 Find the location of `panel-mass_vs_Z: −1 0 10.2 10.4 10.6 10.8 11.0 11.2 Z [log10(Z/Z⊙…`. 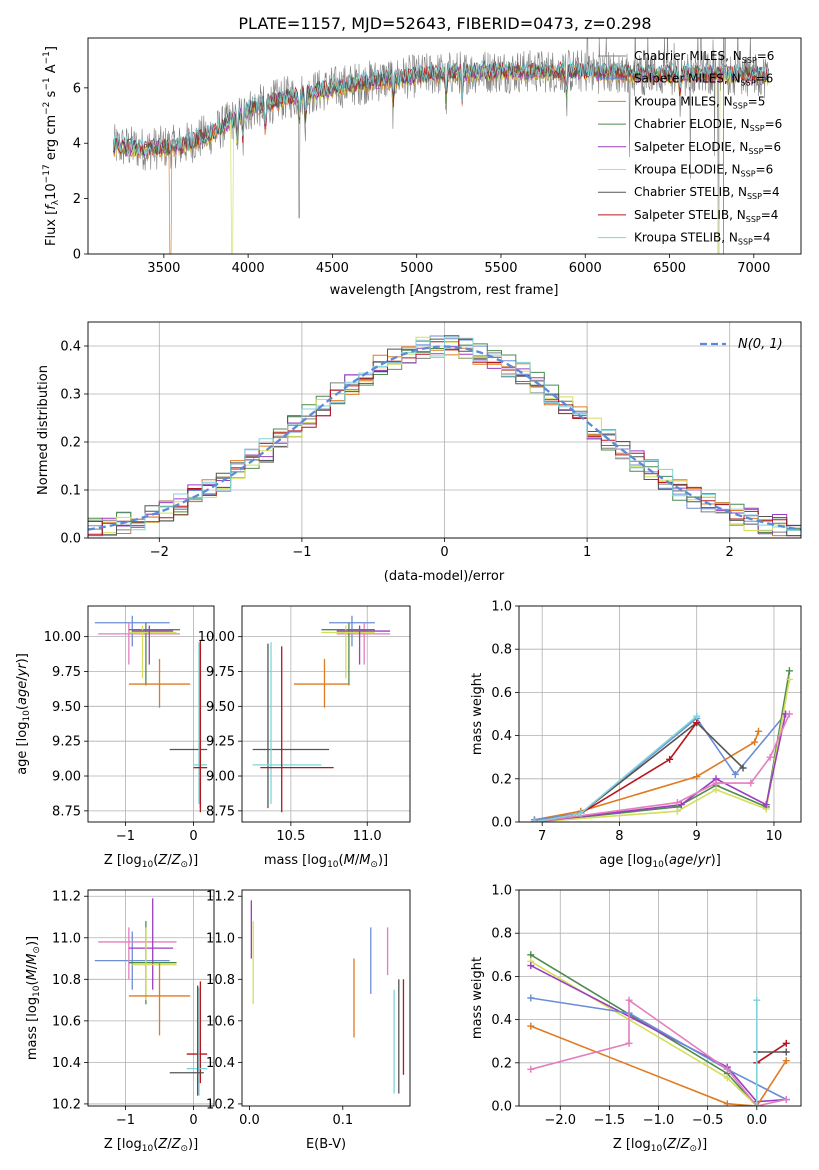

panel-mass_vs_Z: −1 0 10.2 10.4 10.6 10.8 11.0 11.2 Z [log10(Z/Z⊙… is located at coordinates (120, 1021).